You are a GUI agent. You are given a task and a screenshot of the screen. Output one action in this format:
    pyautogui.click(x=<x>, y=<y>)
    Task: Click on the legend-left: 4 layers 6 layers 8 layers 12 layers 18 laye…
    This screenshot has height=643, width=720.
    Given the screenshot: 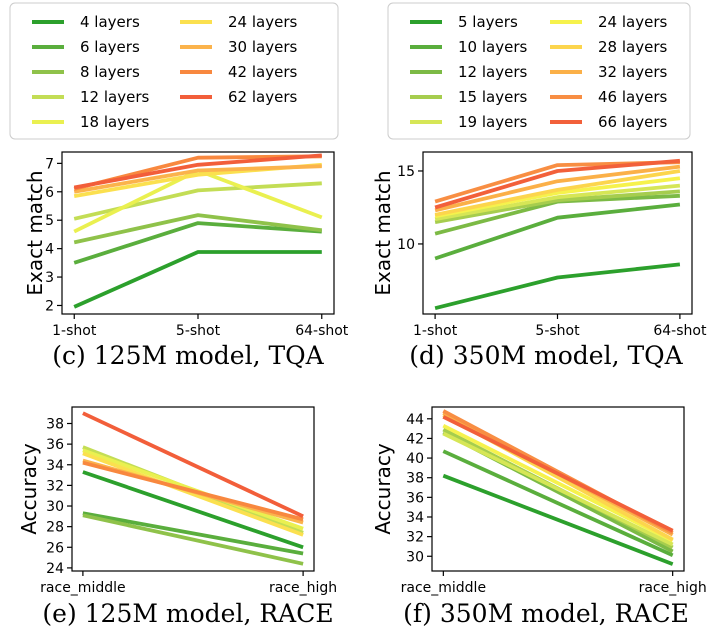 What is the action you would take?
    pyautogui.click(x=174, y=71)
    